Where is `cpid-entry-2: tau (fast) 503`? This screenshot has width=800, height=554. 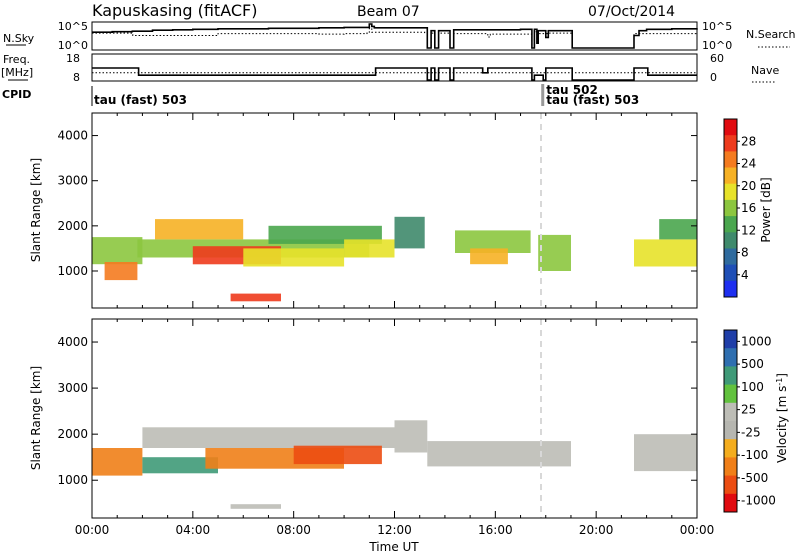
cpid-entry-2: tau (fast) 503 is located at coordinates (592, 100).